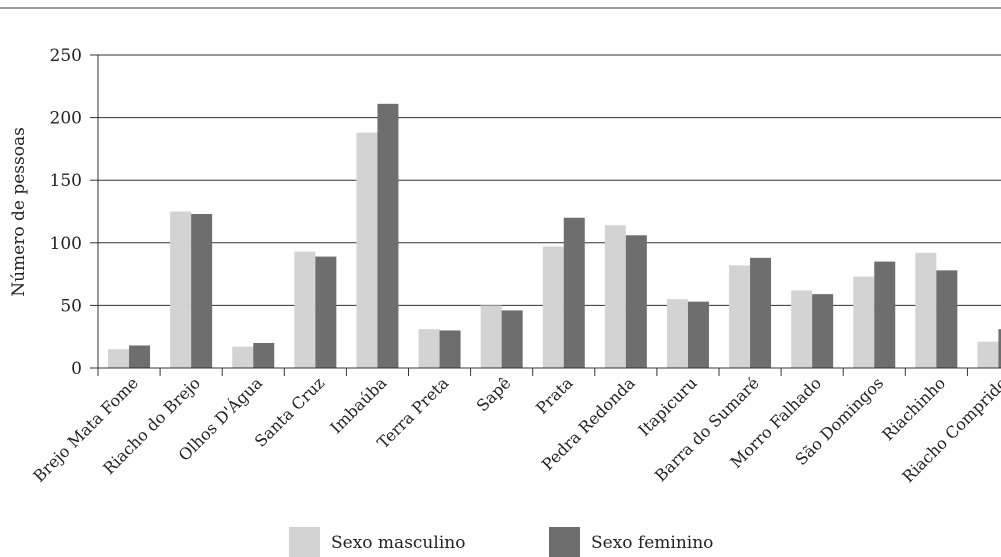  I want to click on category-label: Barra do Sumaré, so click(707, 429).